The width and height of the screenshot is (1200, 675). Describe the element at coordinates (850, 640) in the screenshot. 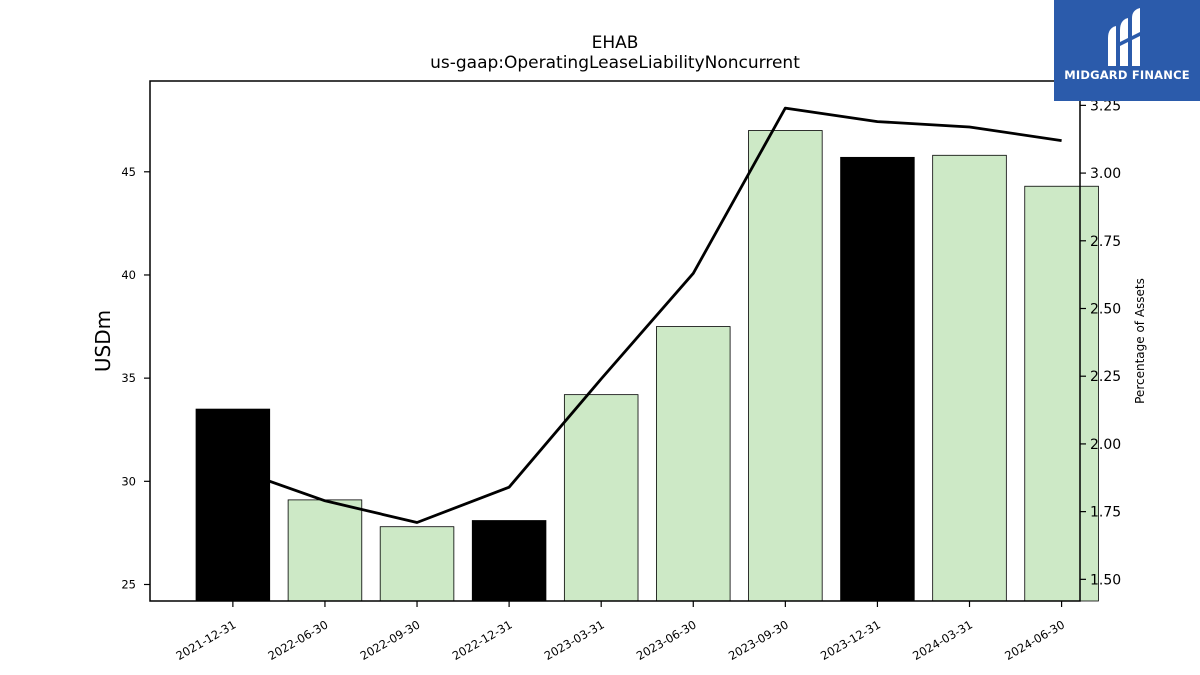

I see `x-tick-label: 2023-12-31` at that location.